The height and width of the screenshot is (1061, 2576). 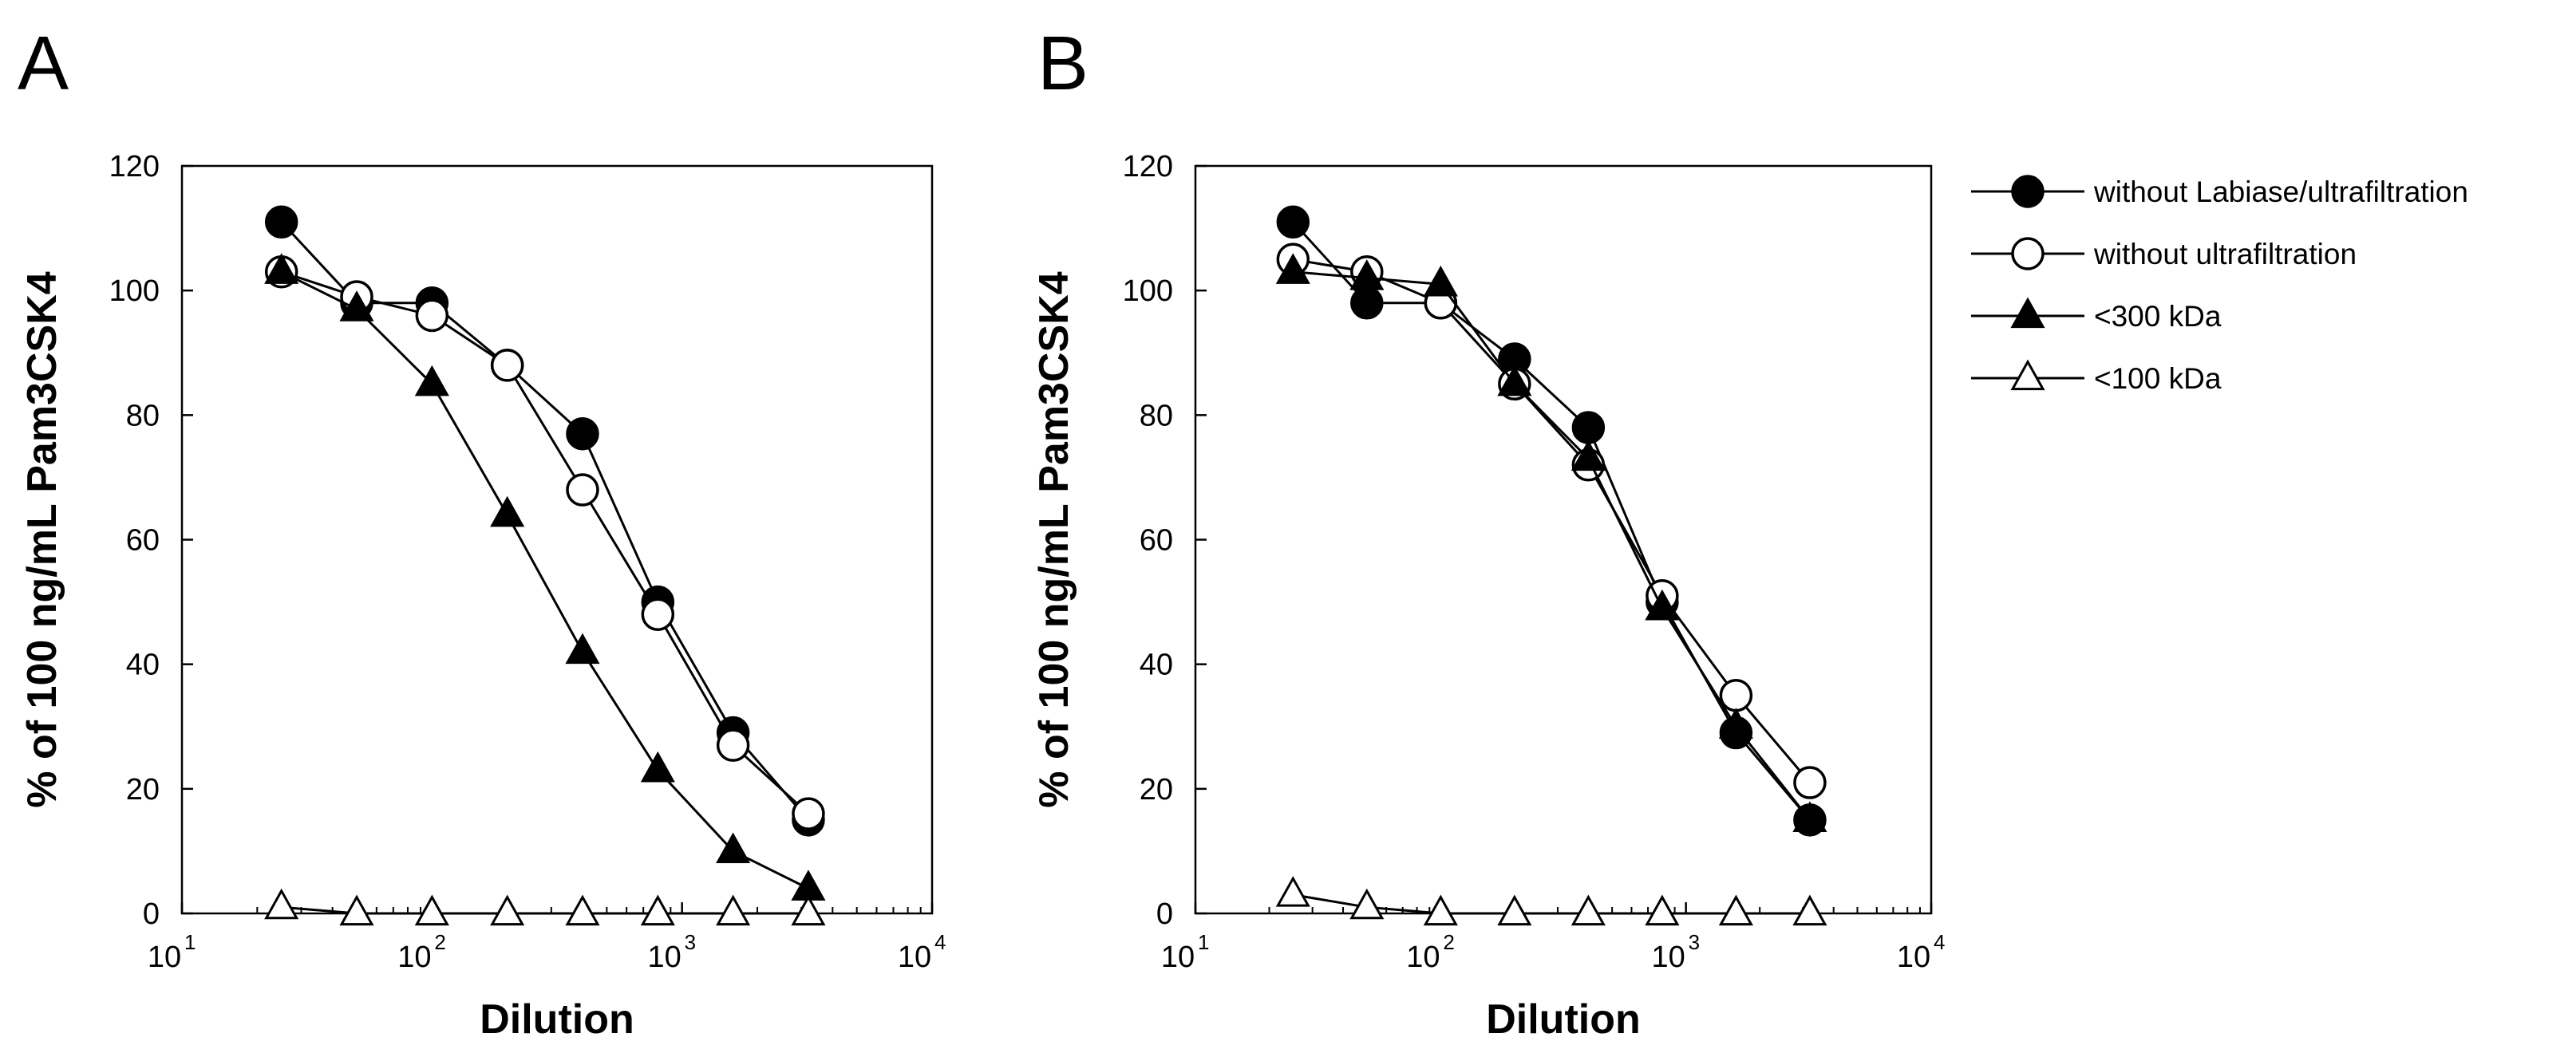 What do you see at coordinates (1156, 541) in the screenshot?
I see `panel-b-ytick-label: 60` at bounding box center [1156, 541].